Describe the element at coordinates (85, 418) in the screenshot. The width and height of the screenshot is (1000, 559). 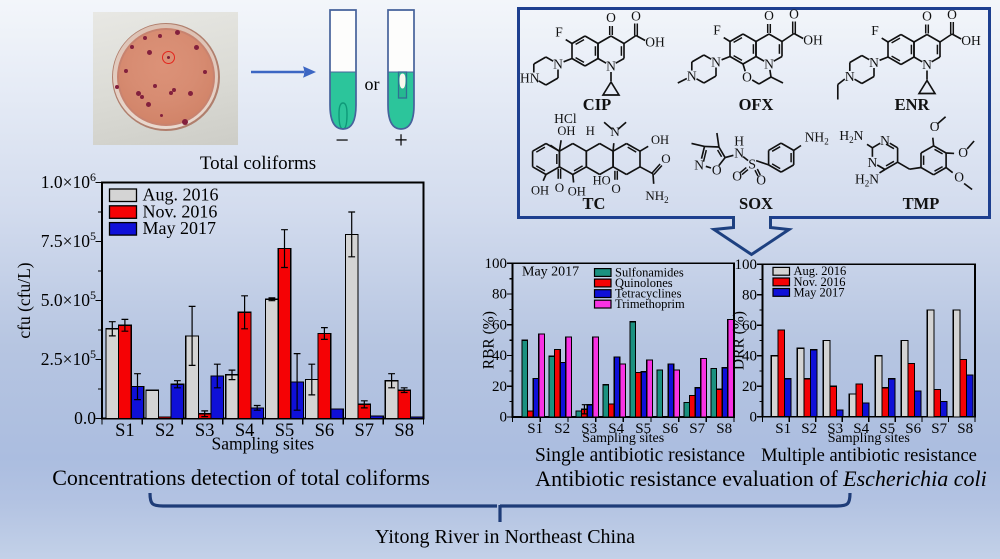
I see `svg-text: 0.0` at that location.